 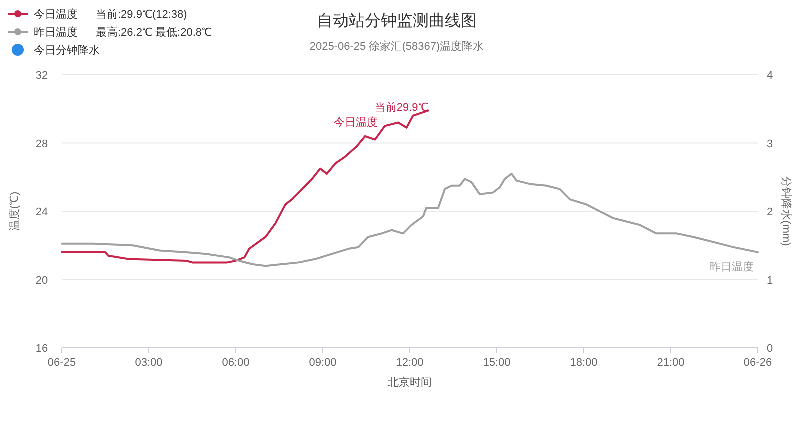 I want to click on x-tick-label: 21:00, so click(x=671, y=363).